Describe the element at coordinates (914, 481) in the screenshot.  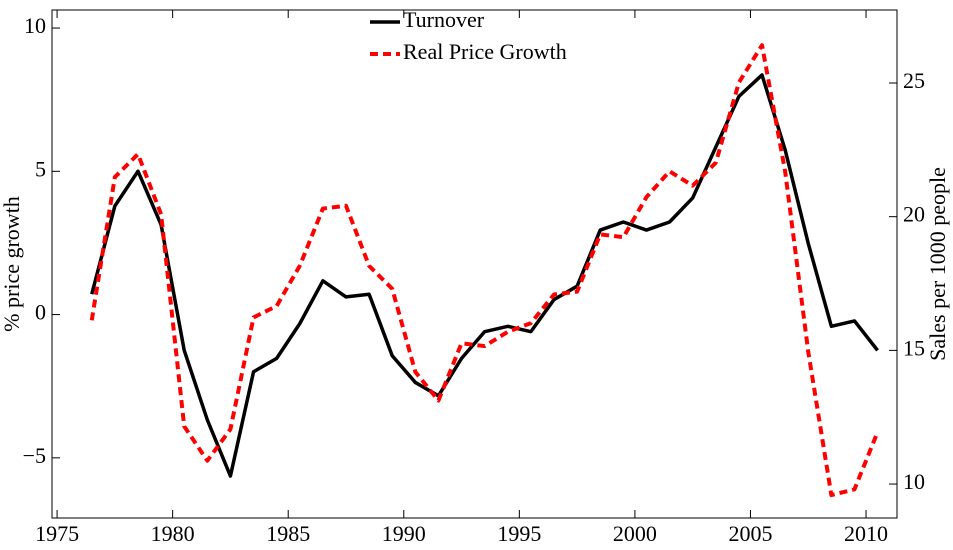
I see `y2-tick-label: 10` at that location.